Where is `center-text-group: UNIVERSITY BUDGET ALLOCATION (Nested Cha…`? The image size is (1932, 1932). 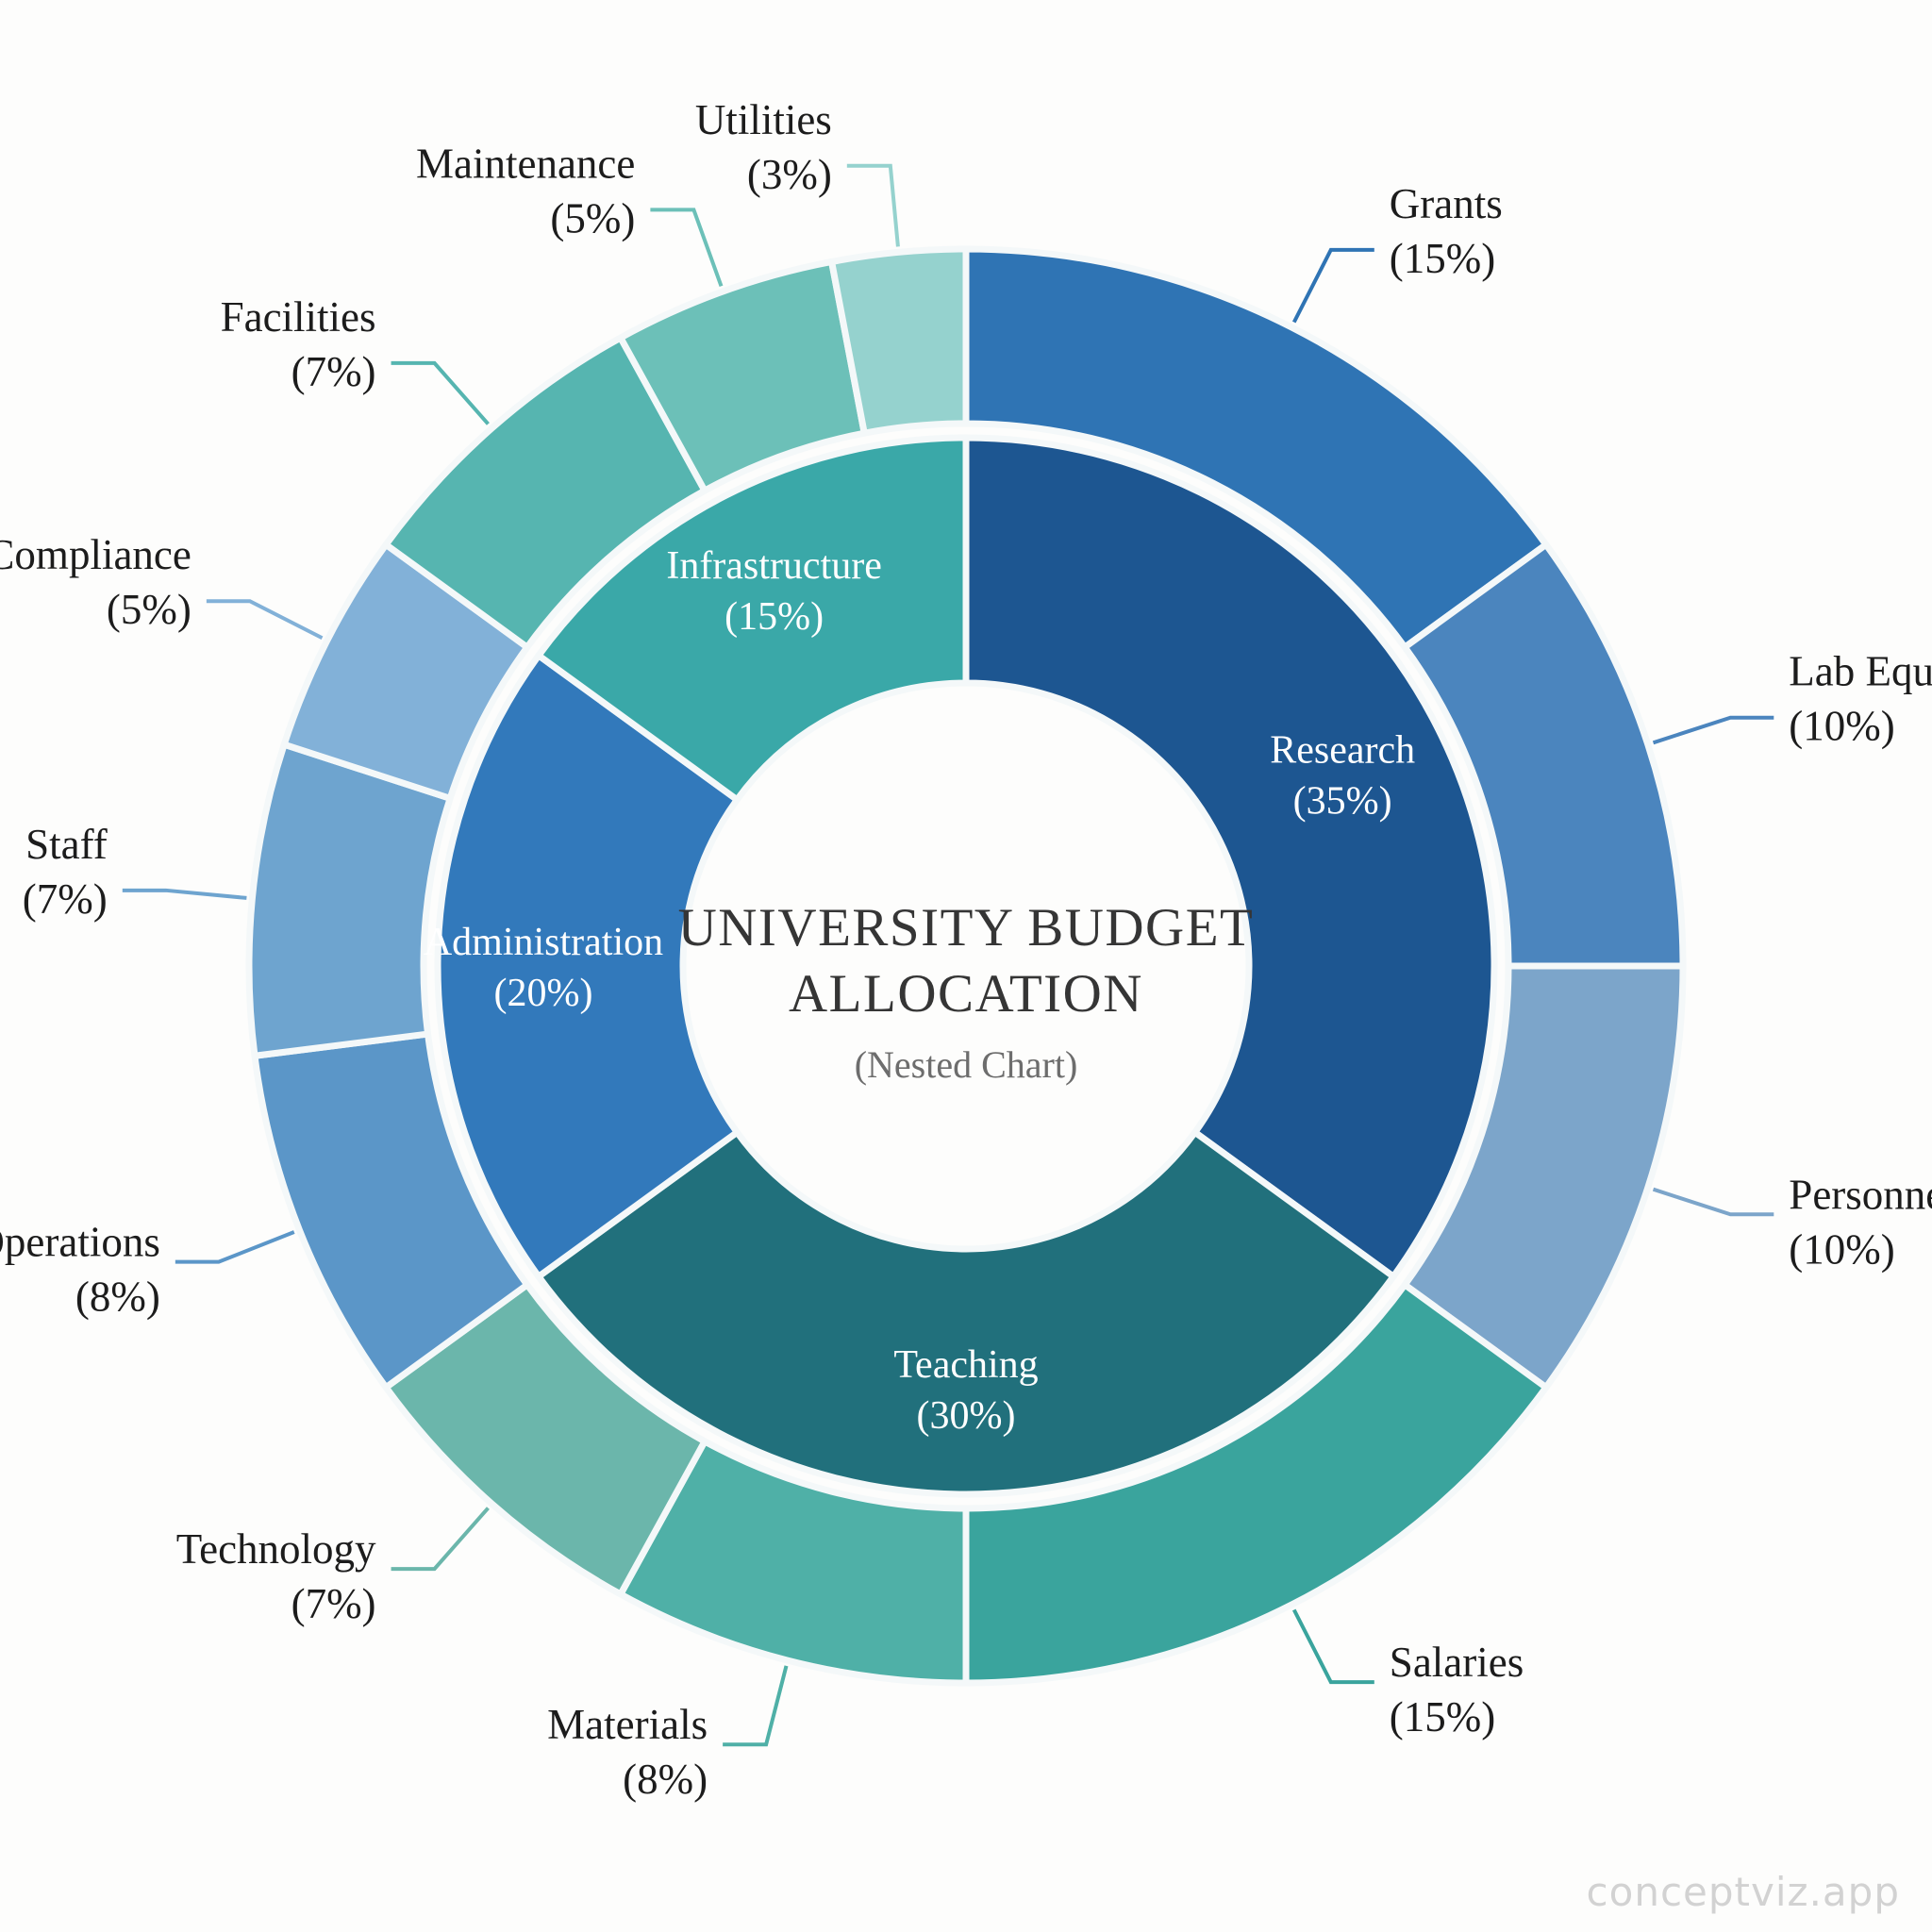
center-text-group: UNIVERSITY BUDGET ALLOCATION (Nested Cha… is located at coordinates (967, 992).